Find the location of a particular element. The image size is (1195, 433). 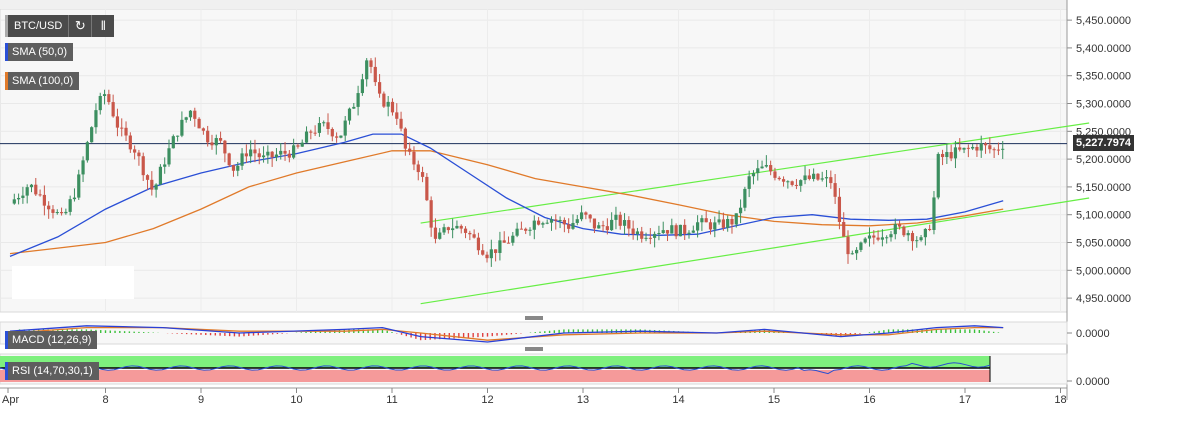

x-tick-label: 13 is located at coordinates (583, 400).